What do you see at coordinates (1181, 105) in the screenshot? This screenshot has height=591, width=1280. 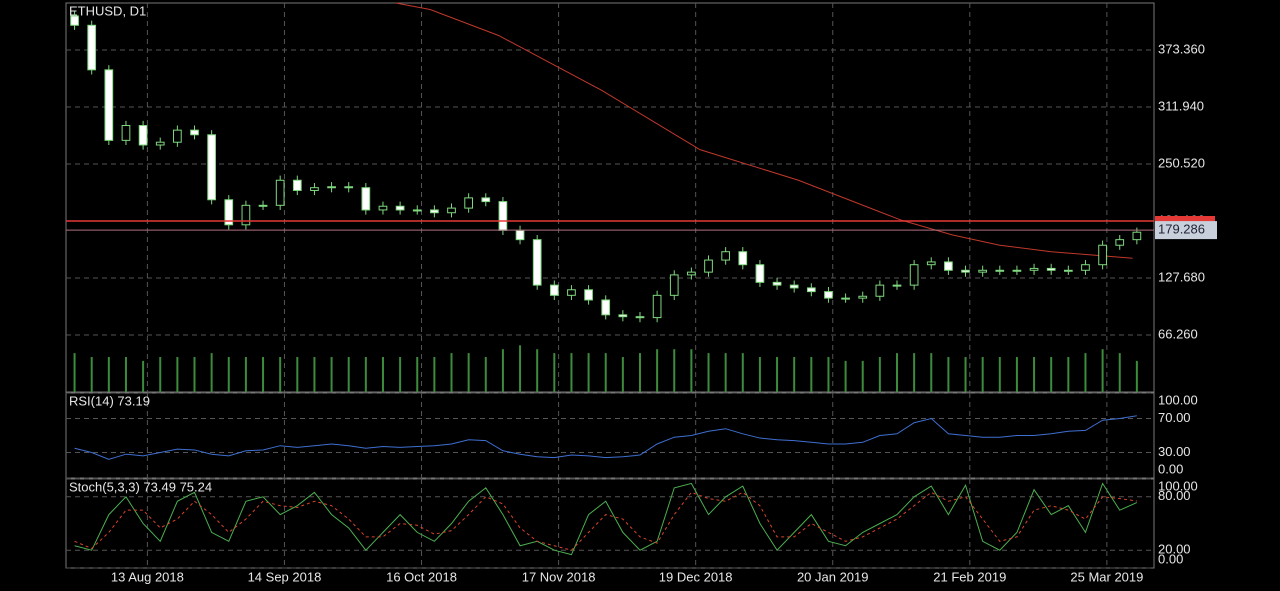 I see `y-tick-label: 311.940` at bounding box center [1181, 105].